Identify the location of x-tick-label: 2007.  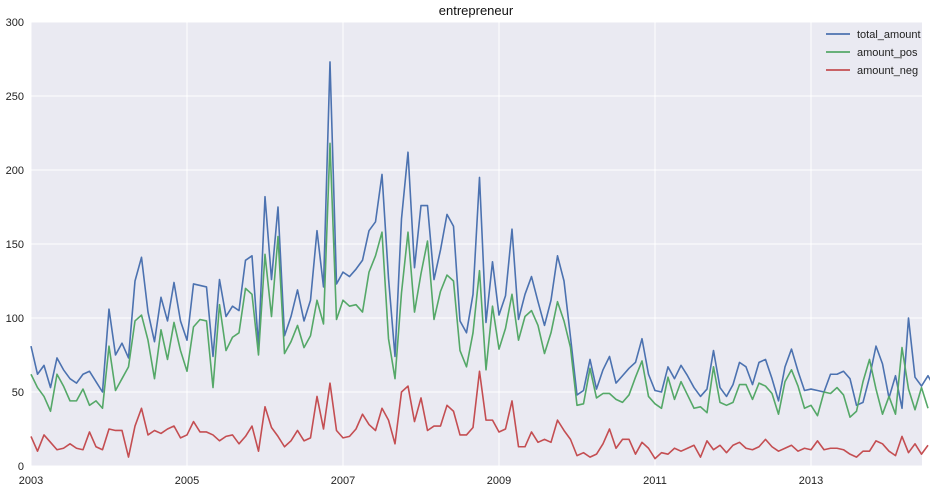
(343, 481).